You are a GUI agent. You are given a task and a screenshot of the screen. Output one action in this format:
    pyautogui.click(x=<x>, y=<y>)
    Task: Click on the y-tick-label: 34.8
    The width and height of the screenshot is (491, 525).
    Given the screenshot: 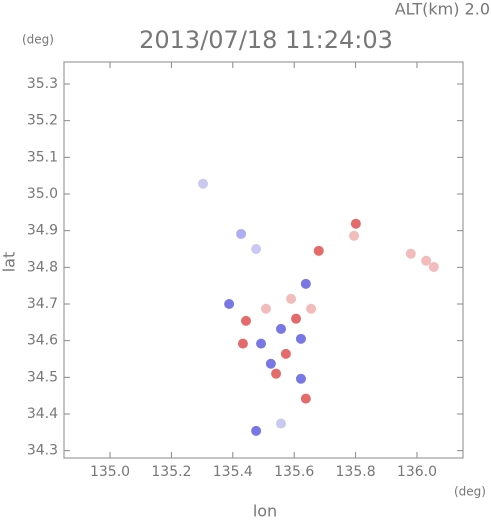 What is the action you would take?
    pyautogui.click(x=42, y=267)
    